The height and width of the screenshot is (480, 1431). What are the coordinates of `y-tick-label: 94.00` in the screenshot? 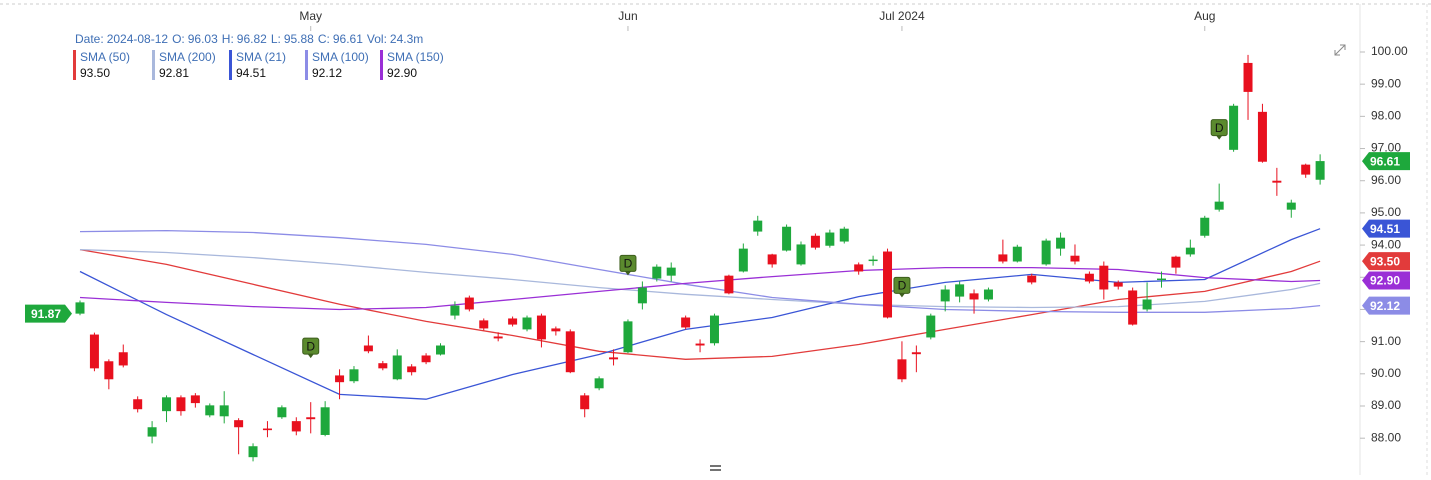 It's located at (1386, 244).